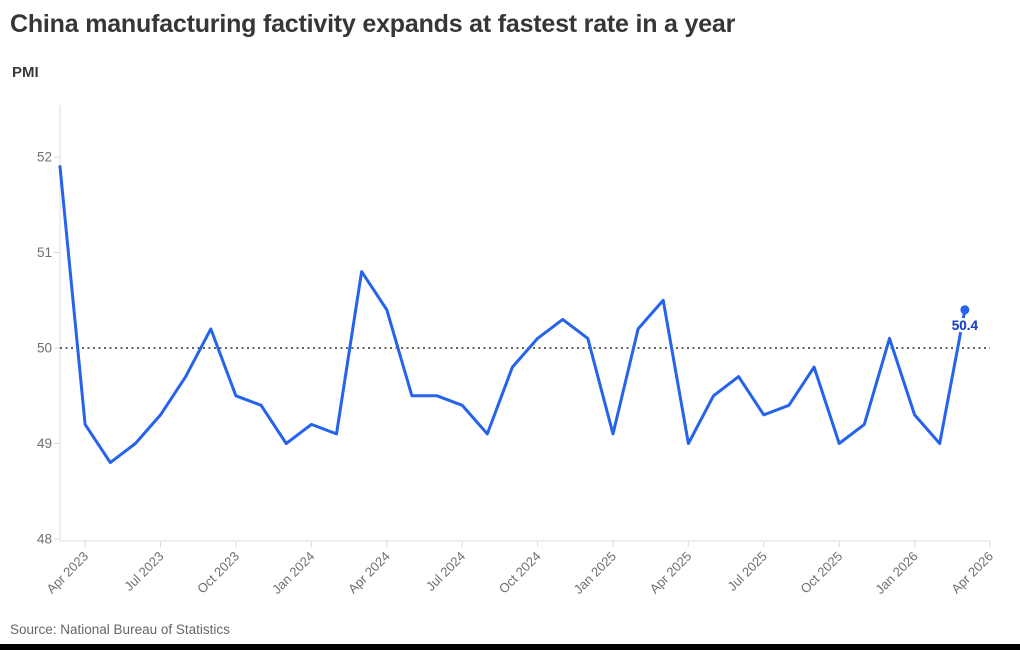 The image size is (1020, 650). Describe the element at coordinates (293, 573) in the screenshot. I see `x-tick-label: Jan 2024` at that location.